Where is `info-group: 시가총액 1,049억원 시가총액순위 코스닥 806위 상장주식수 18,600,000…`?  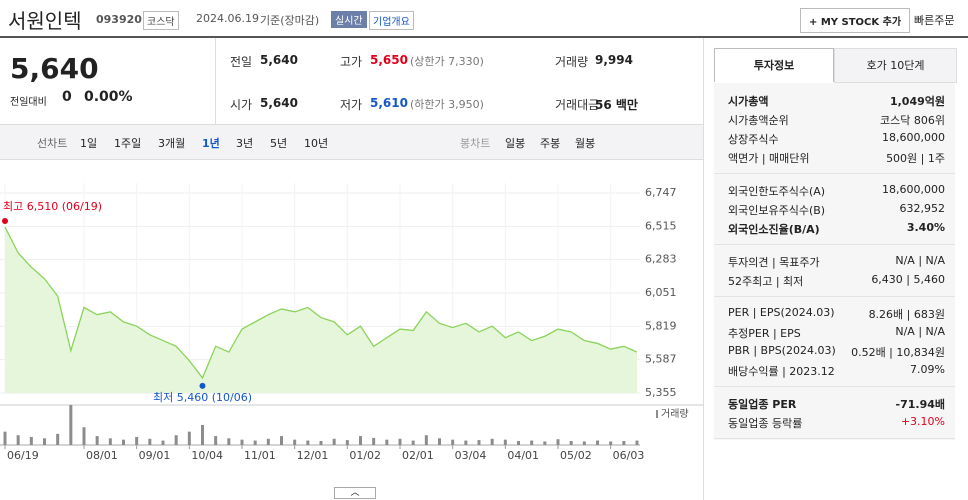 info-group: 시가총액 1,049억원 시가총액순위 코스닥 806위 상장주식수 18,600,000… is located at coordinates (834, 131).